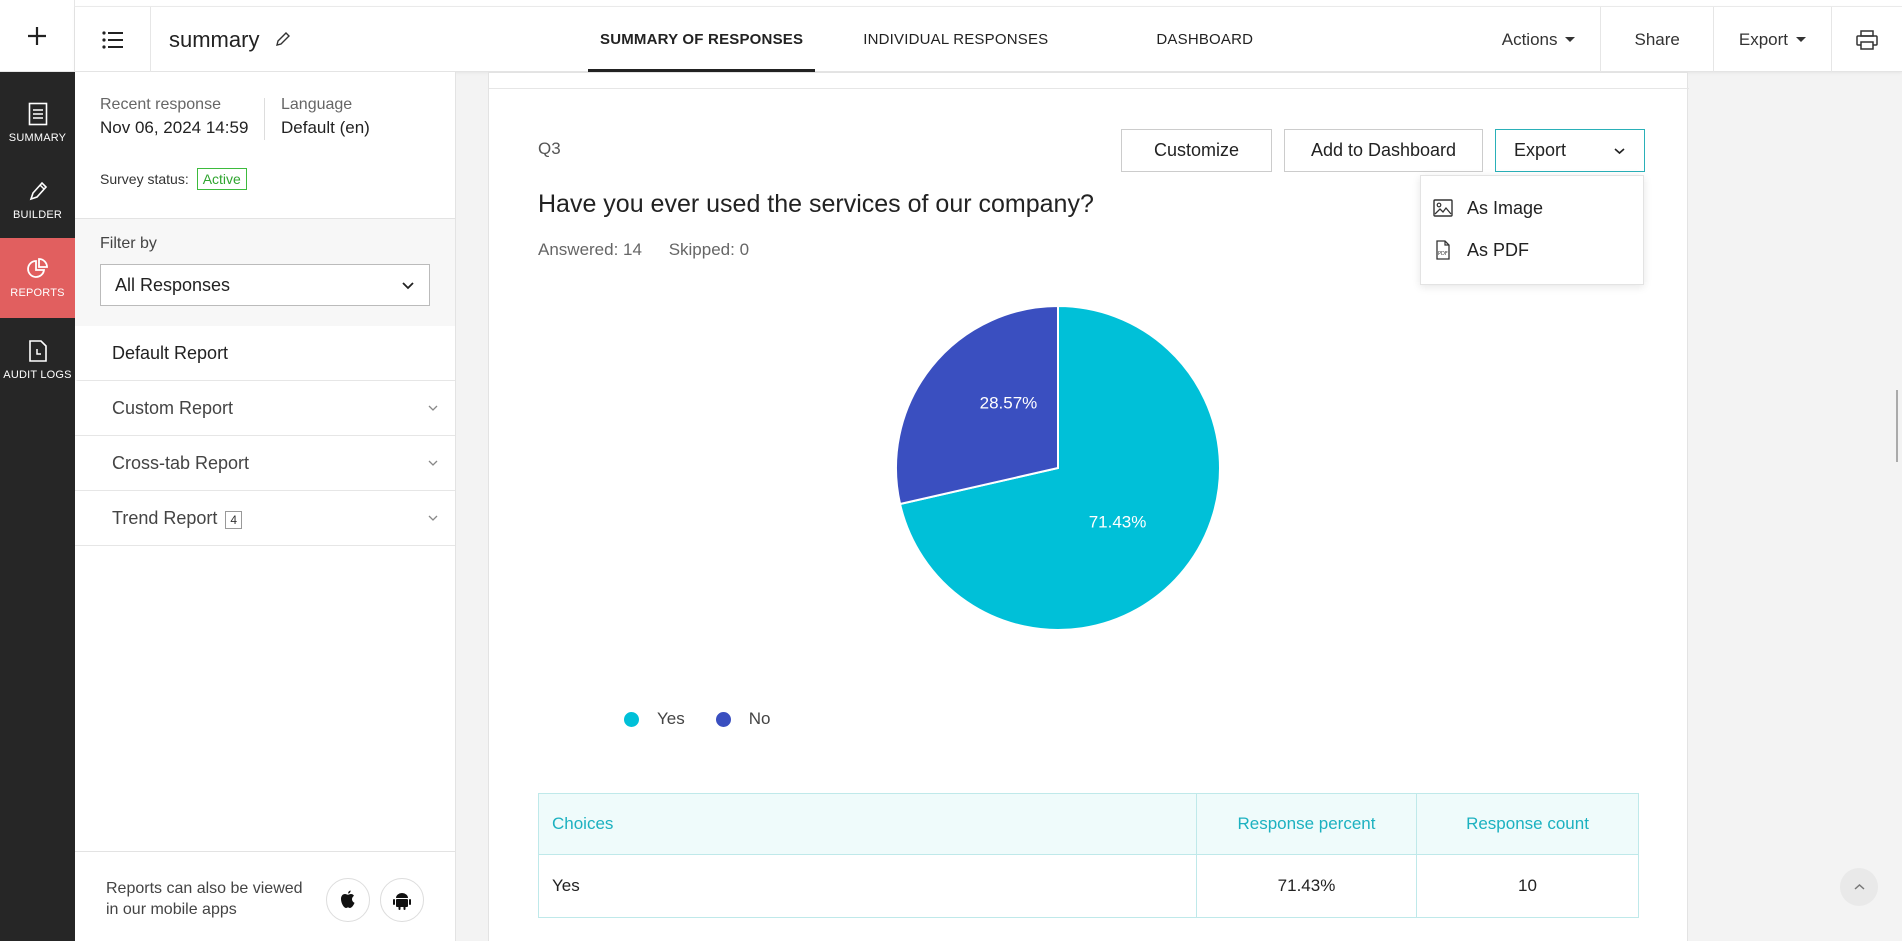 The width and height of the screenshot is (1902, 941). I want to click on report-item-custom: Custom Report, so click(265, 408).